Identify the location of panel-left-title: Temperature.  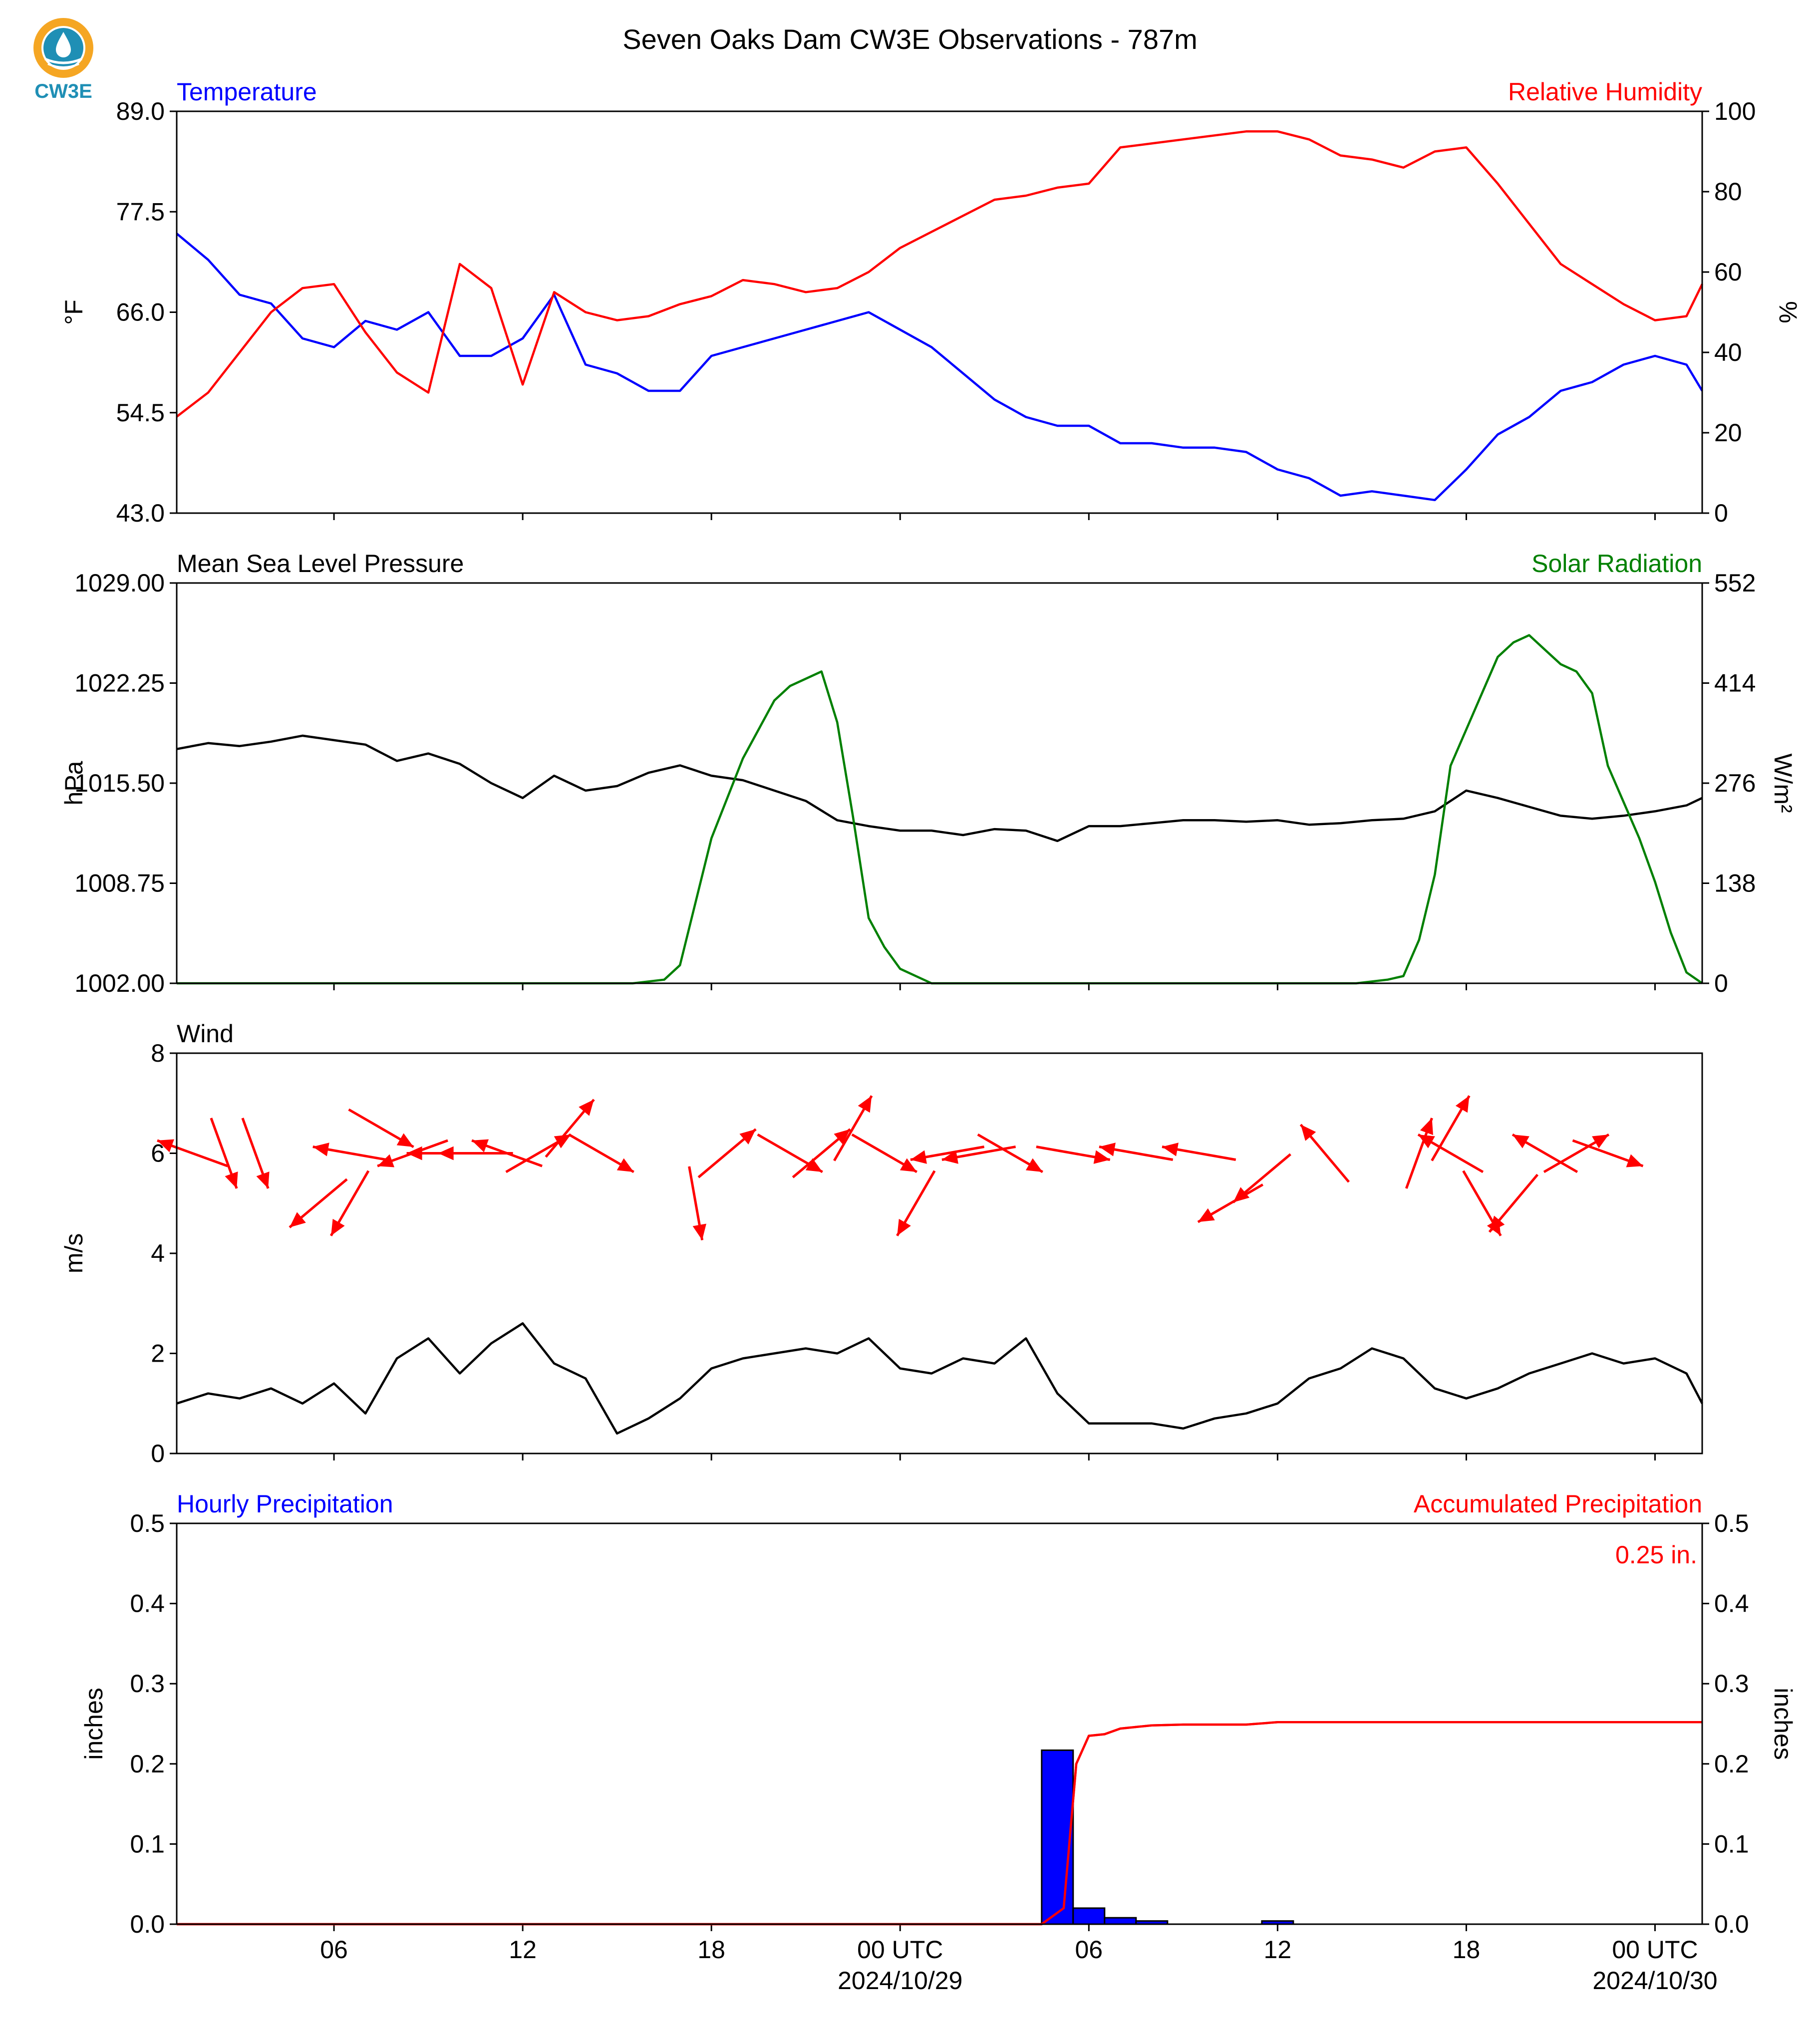
(247, 92).